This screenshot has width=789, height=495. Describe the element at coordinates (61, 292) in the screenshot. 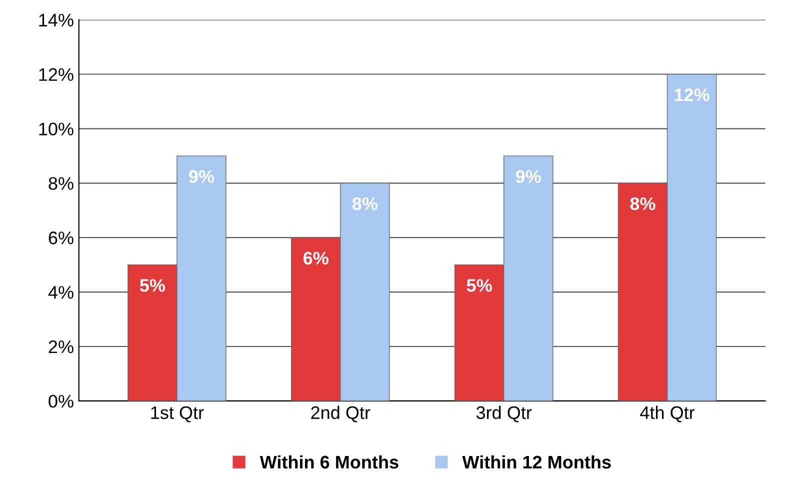

I see `y-tick-label: 4%` at that location.